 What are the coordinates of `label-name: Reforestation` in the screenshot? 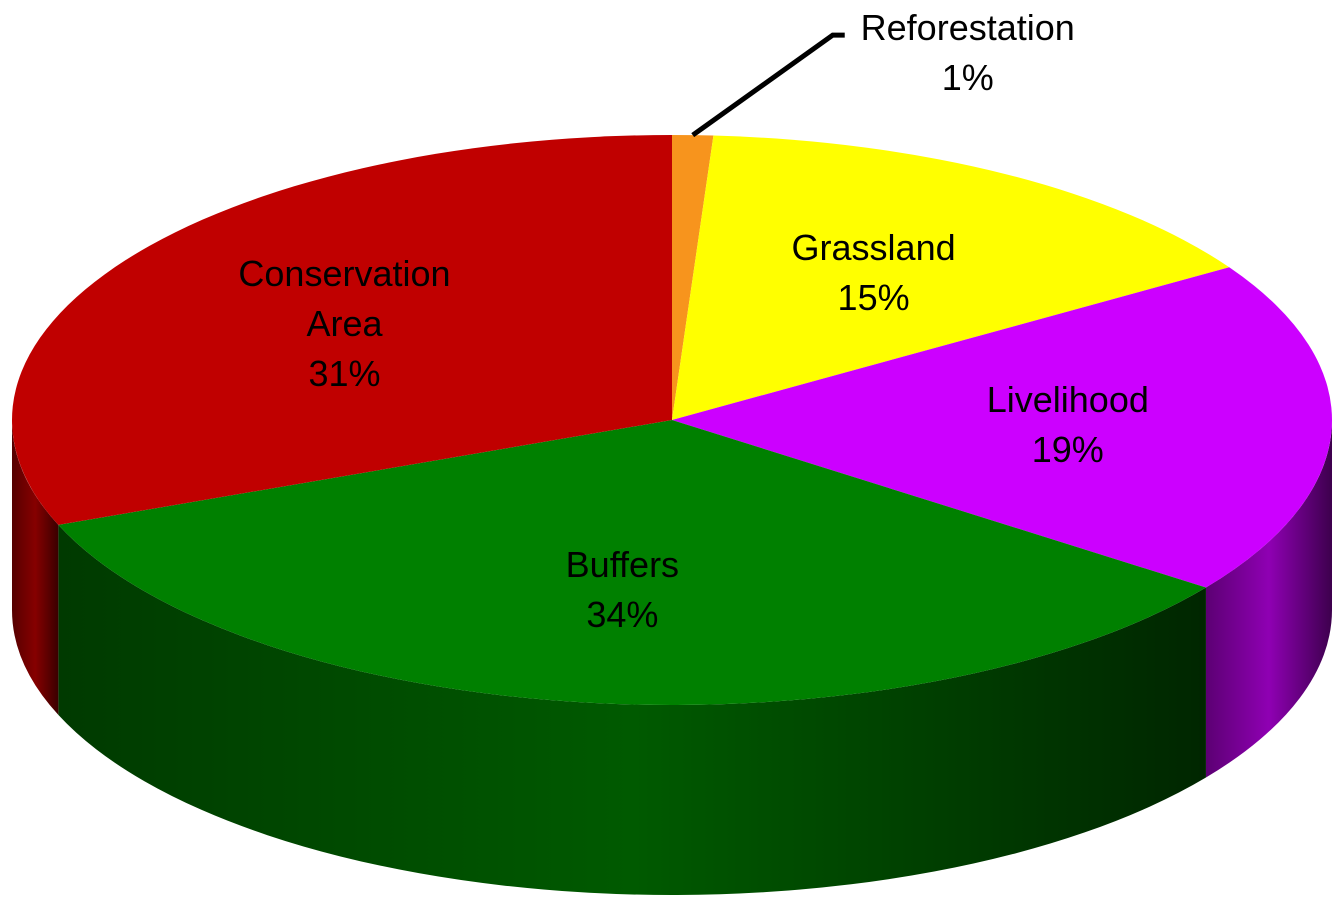 It's located at (967, 28).